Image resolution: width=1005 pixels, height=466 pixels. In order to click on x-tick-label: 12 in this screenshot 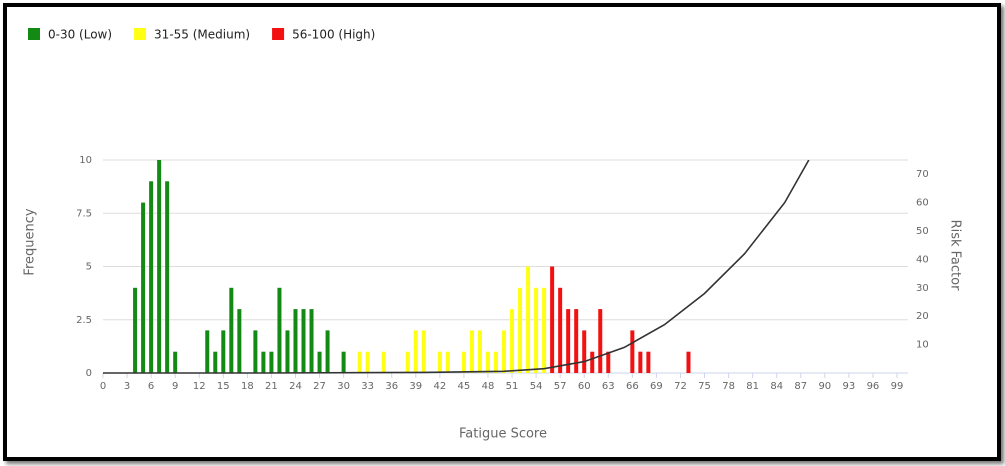, I will do `click(199, 386)`.